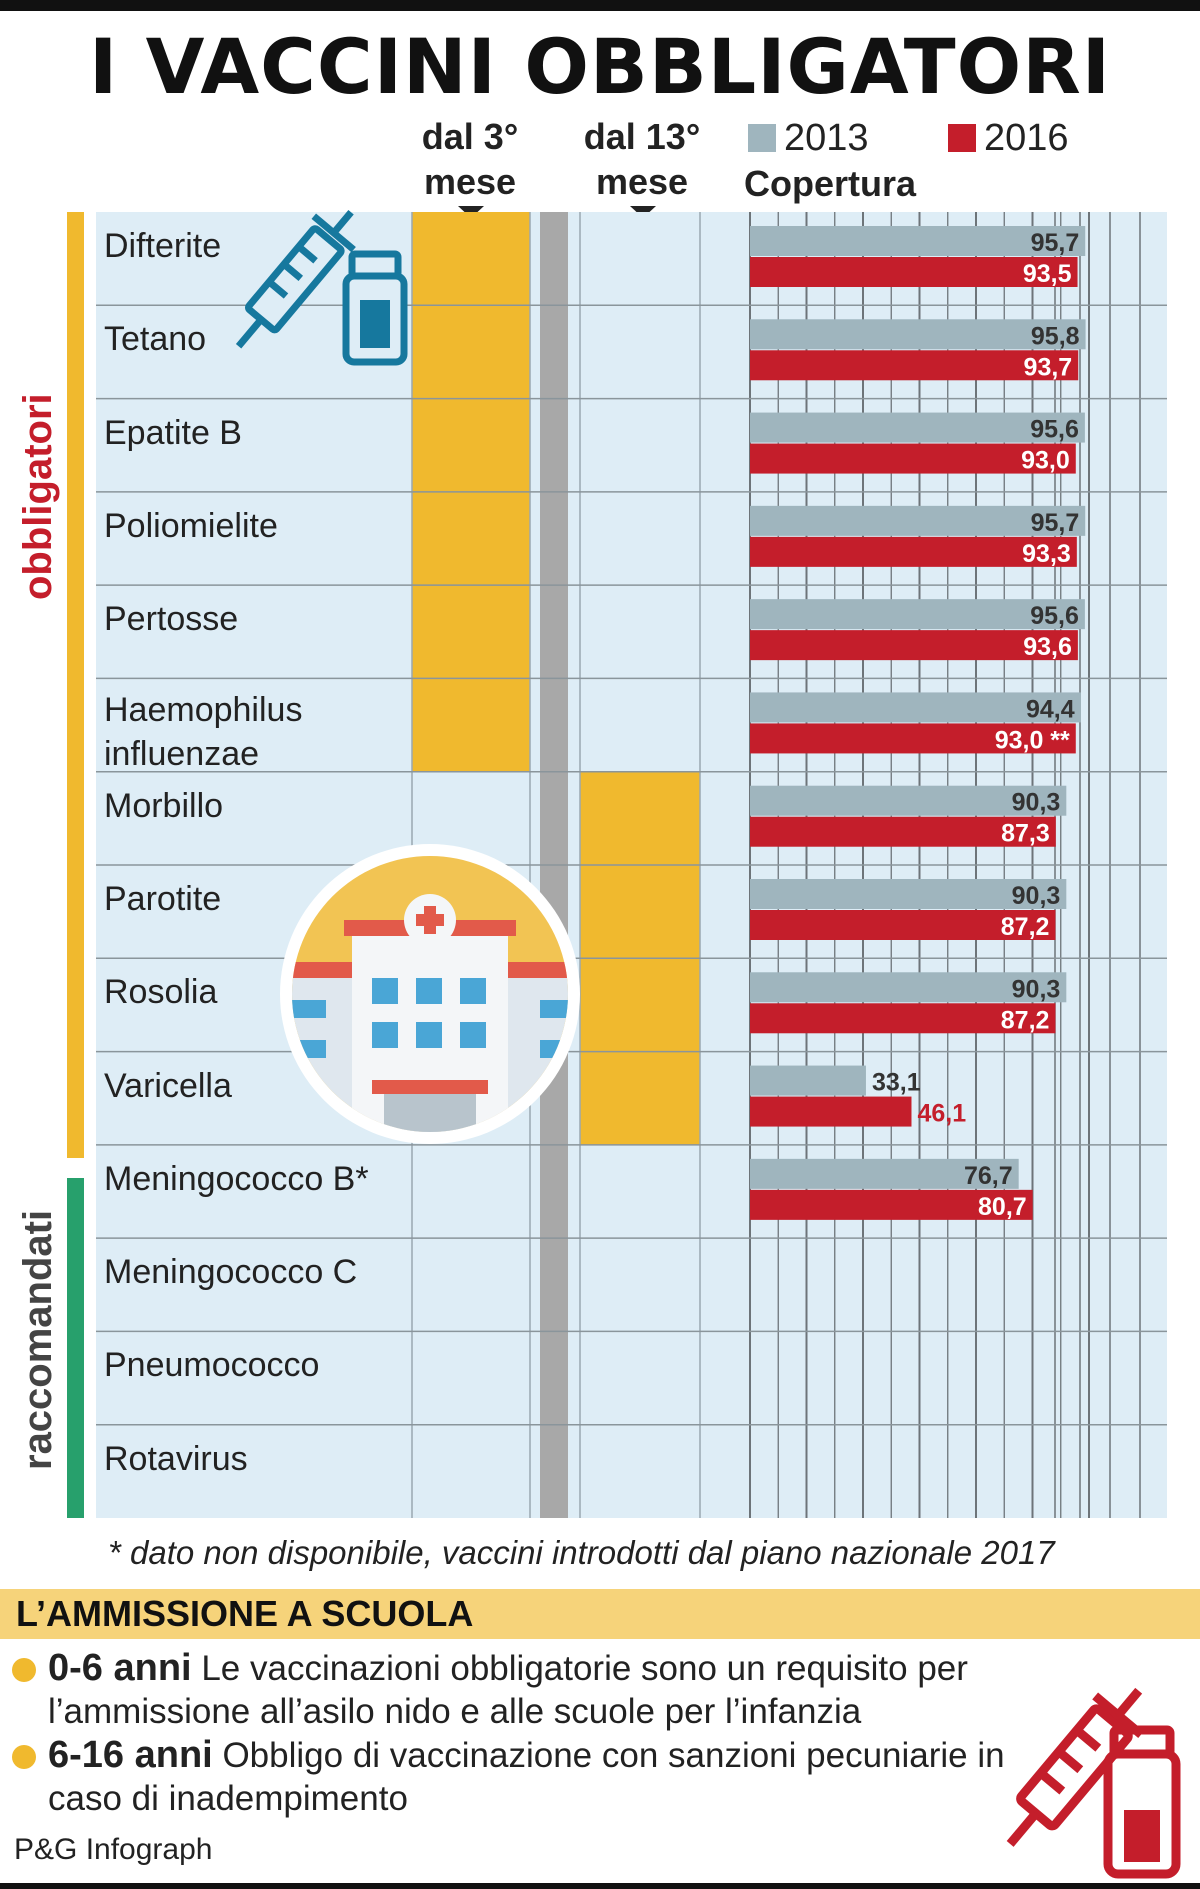 Image resolution: width=1200 pixels, height=1889 pixels. I want to click on disease-label-line: Varicella, so click(168, 1085).